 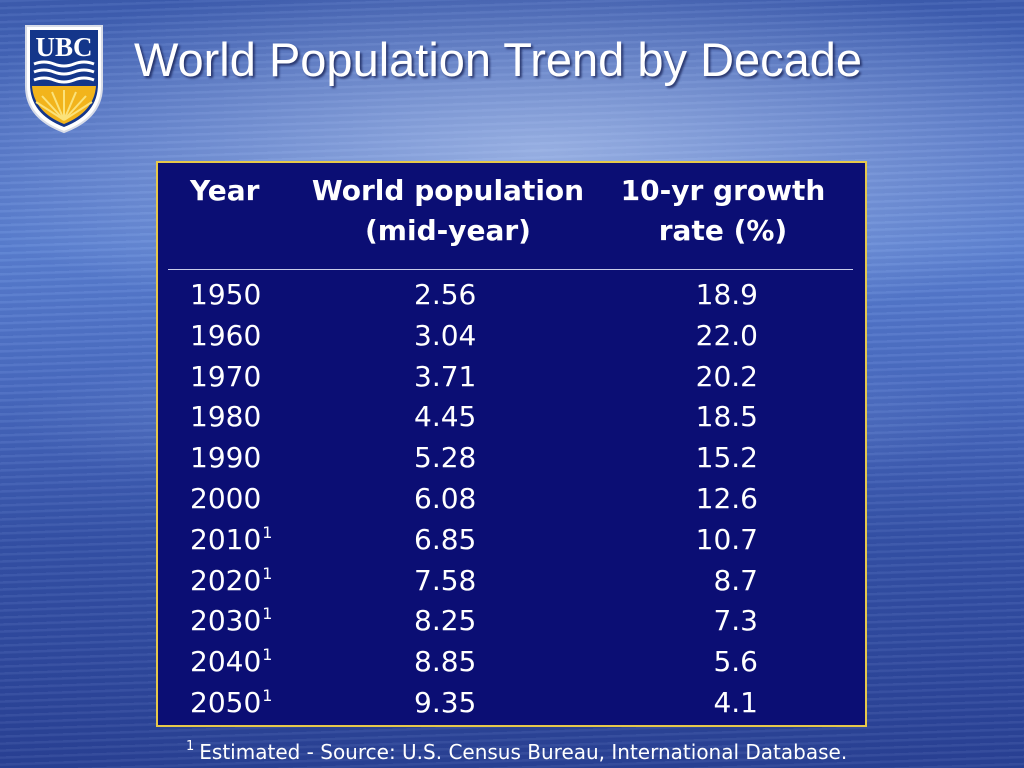 I want to click on table-row: 1970 3.71 20.2, so click(x=511, y=377).